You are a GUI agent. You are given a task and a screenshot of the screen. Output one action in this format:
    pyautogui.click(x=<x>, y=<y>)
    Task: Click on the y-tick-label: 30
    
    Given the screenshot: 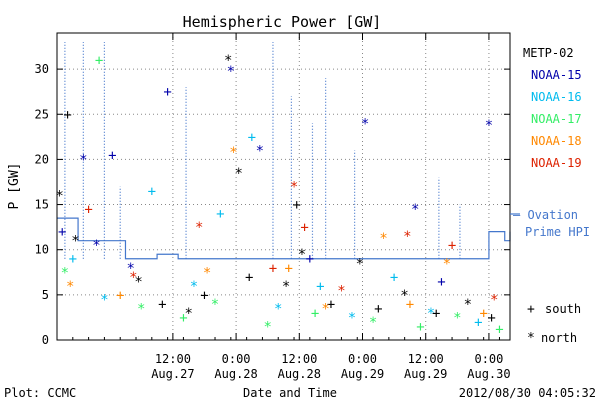 What is the action you would take?
    pyautogui.click(x=42, y=69)
    